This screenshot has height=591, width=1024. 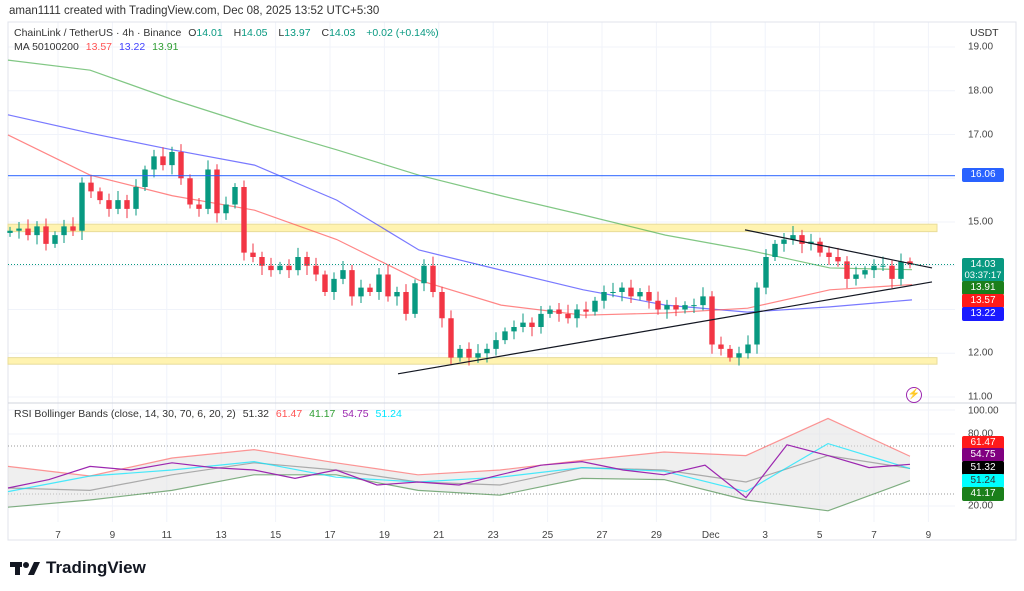 I want to click on open-value: 14.01, so click(x=209, y=33).